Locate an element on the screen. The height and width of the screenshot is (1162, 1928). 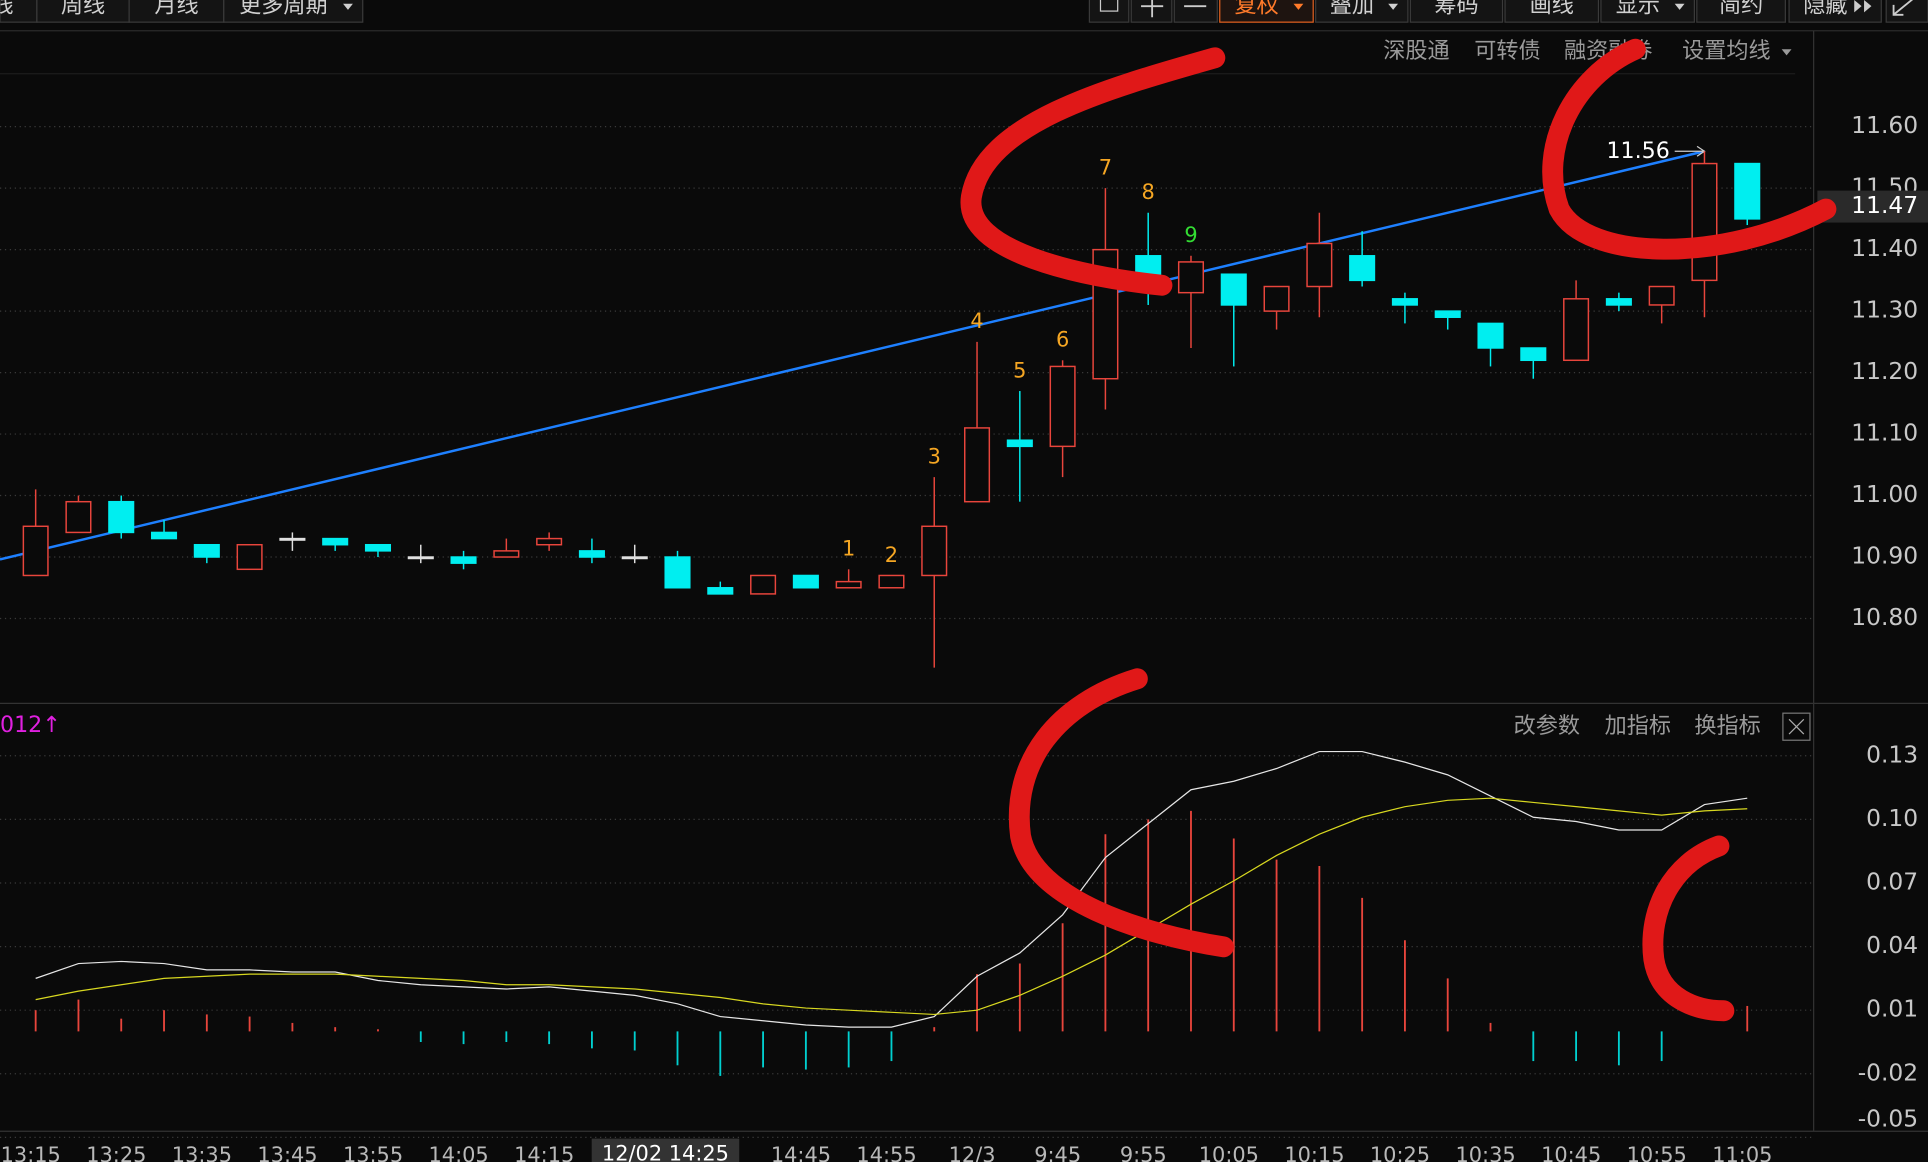
toolbar-label: 显示 is located at coordinates (1638, 9).